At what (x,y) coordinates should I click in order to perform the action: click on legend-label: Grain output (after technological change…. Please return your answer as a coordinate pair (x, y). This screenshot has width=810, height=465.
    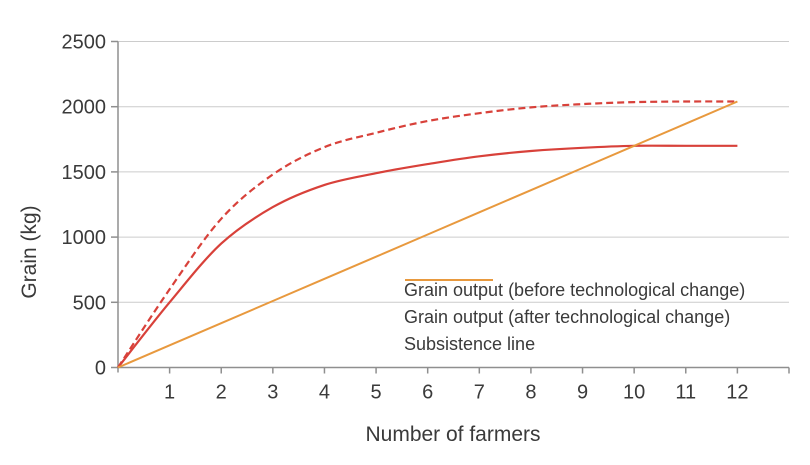
    Looking at the image, I should click on (567, 317).